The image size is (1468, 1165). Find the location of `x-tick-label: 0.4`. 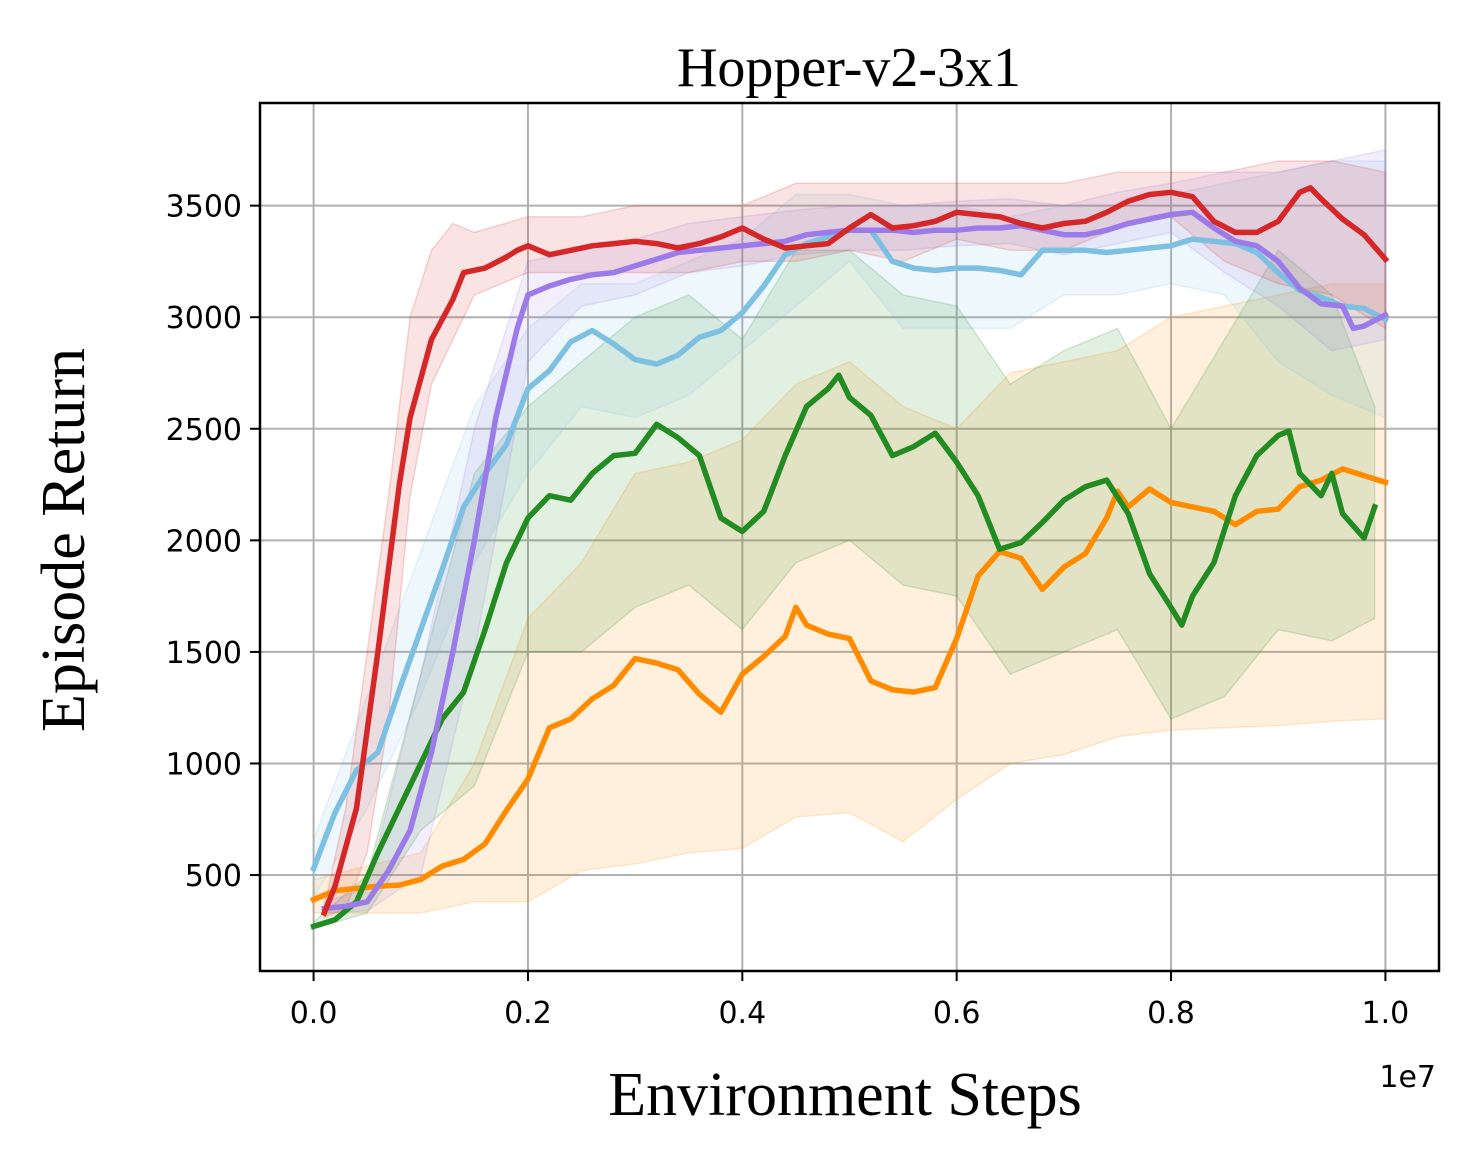

x-tick-label: 0.4 is located at coordinates (742, 1013).